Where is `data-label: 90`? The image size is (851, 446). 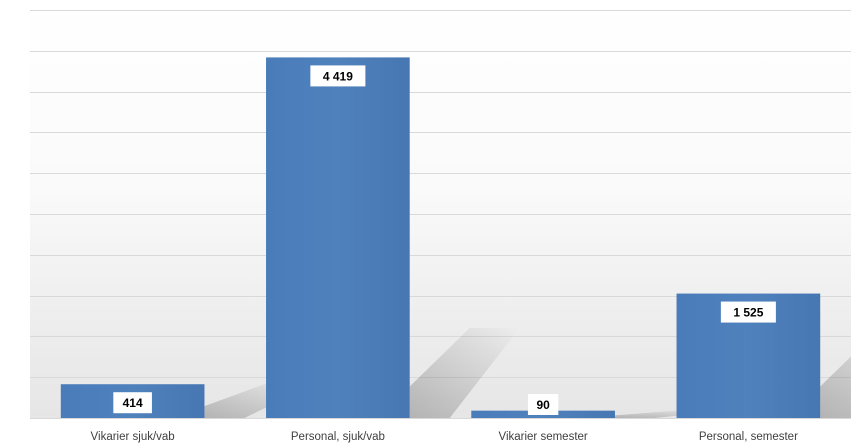
data-label: 90 is located at coordinates (543, 405).